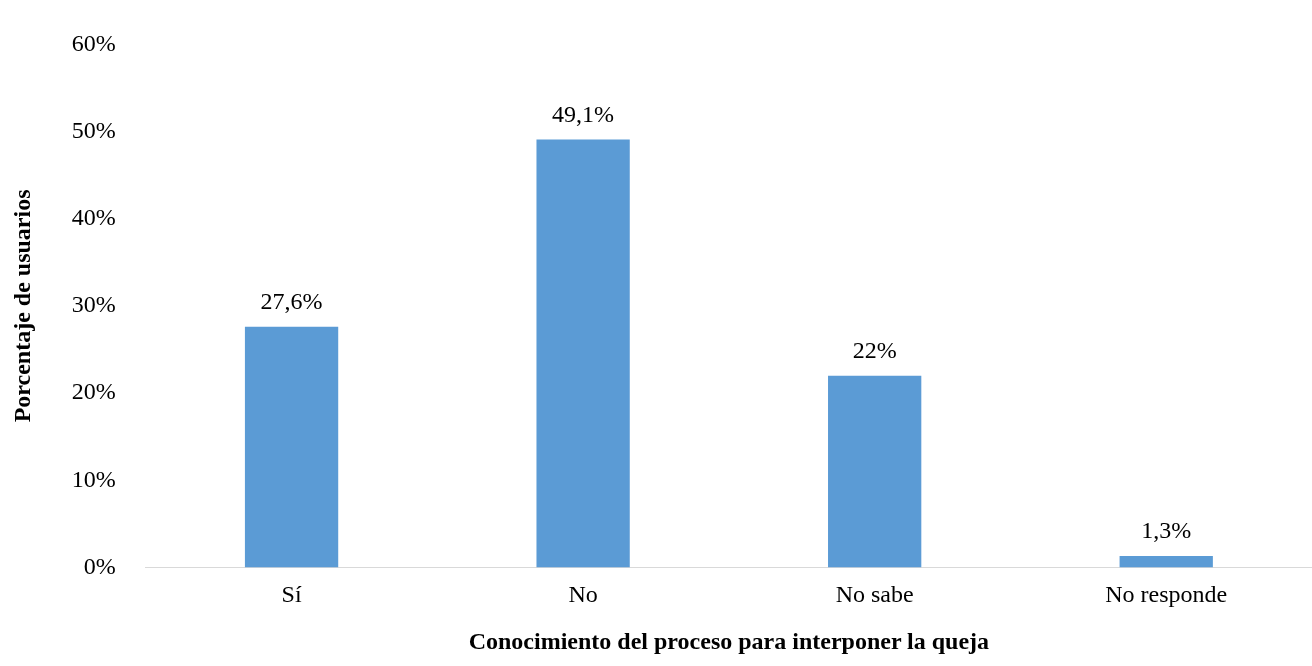  I want to click on x-tick-label: No sabe, so click(874, 594).